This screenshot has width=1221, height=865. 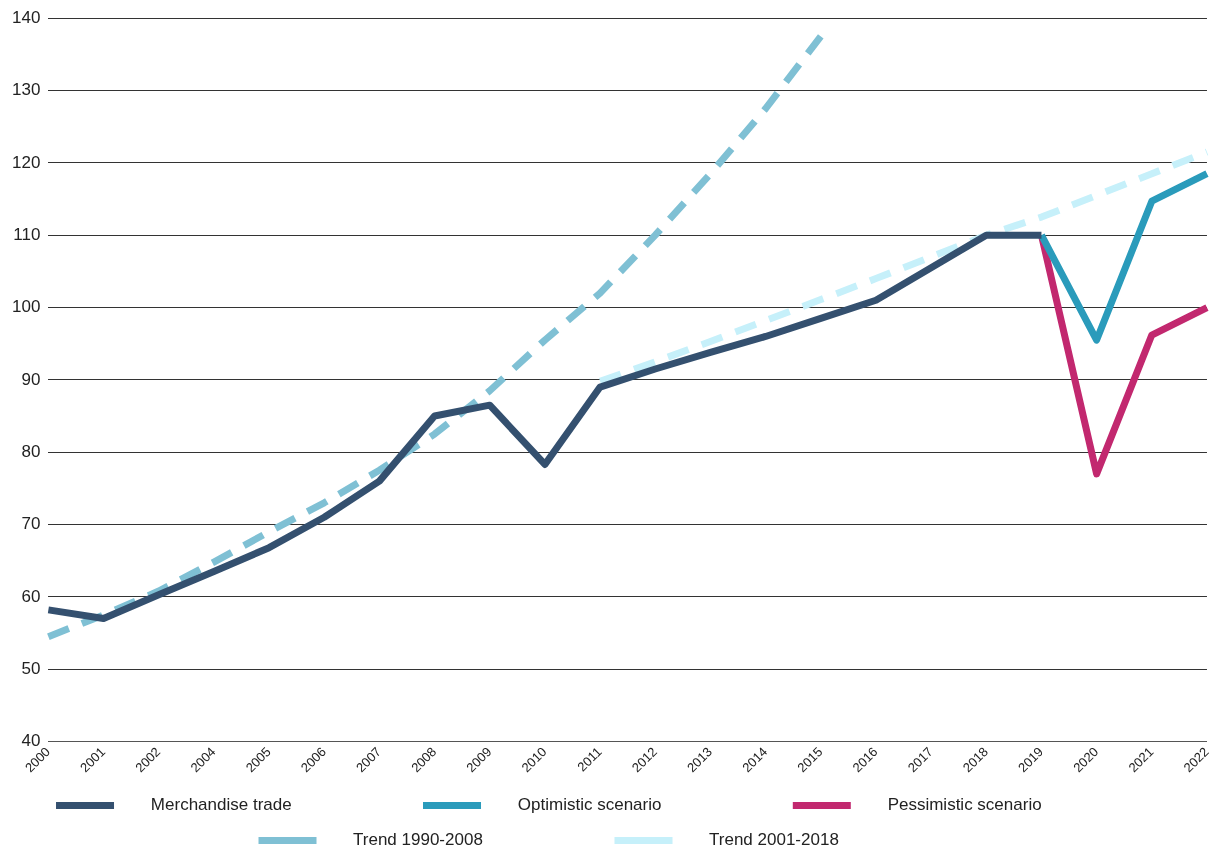 What do you see at coordinates (27, 234) in the screenshot?
I see `y-tick-label: 110` at bounding box center [27, 234].